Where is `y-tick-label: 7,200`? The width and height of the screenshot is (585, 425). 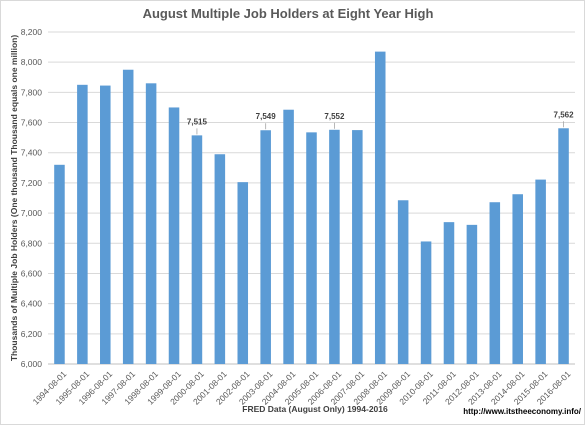
y-tick-label: 7,200 is located at coordinates (32, 183).